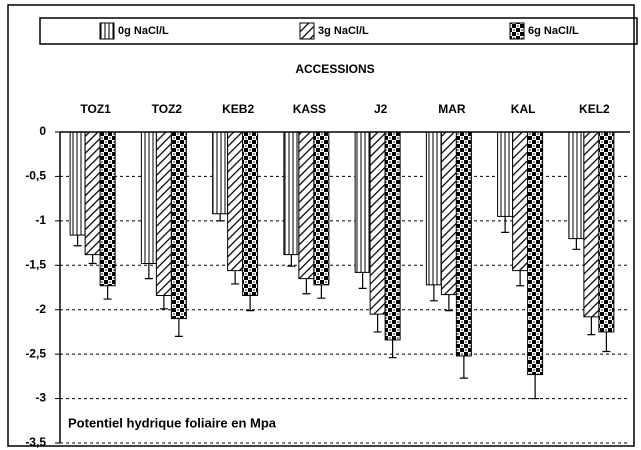 The width and height of the screenshot is (641, 450). I want to click on y-tick-label: -2,5, so click(35, 353).